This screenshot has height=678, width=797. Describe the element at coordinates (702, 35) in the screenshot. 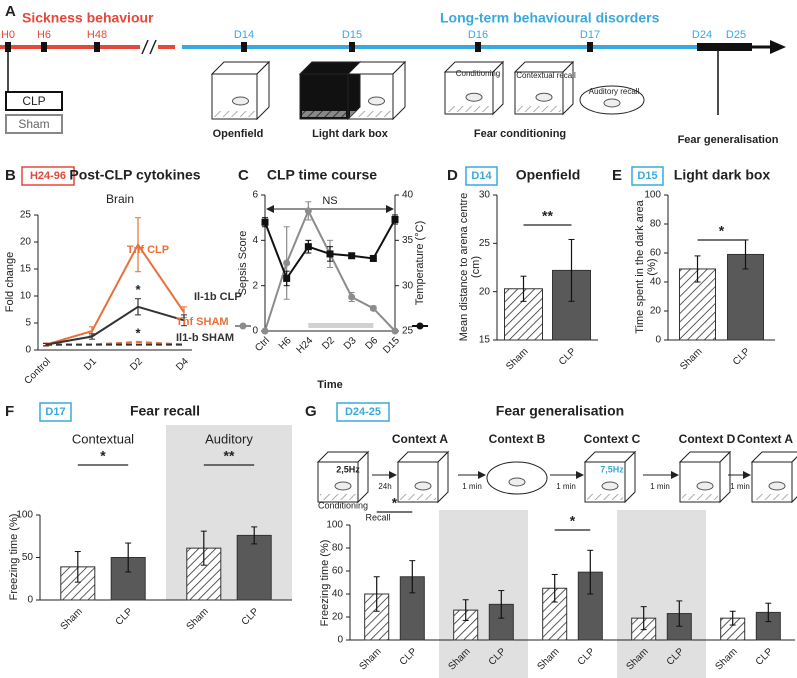

I see `timepoint: D24` at that location.